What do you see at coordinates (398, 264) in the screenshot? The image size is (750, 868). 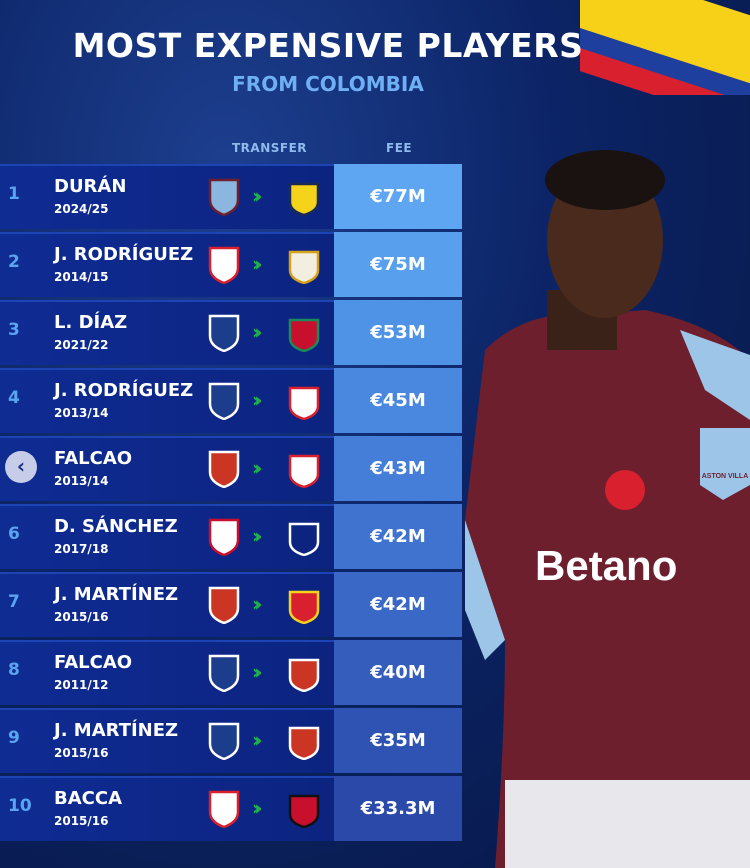 I see `transfer-fee: €75M` at bounding box center [398, 264].